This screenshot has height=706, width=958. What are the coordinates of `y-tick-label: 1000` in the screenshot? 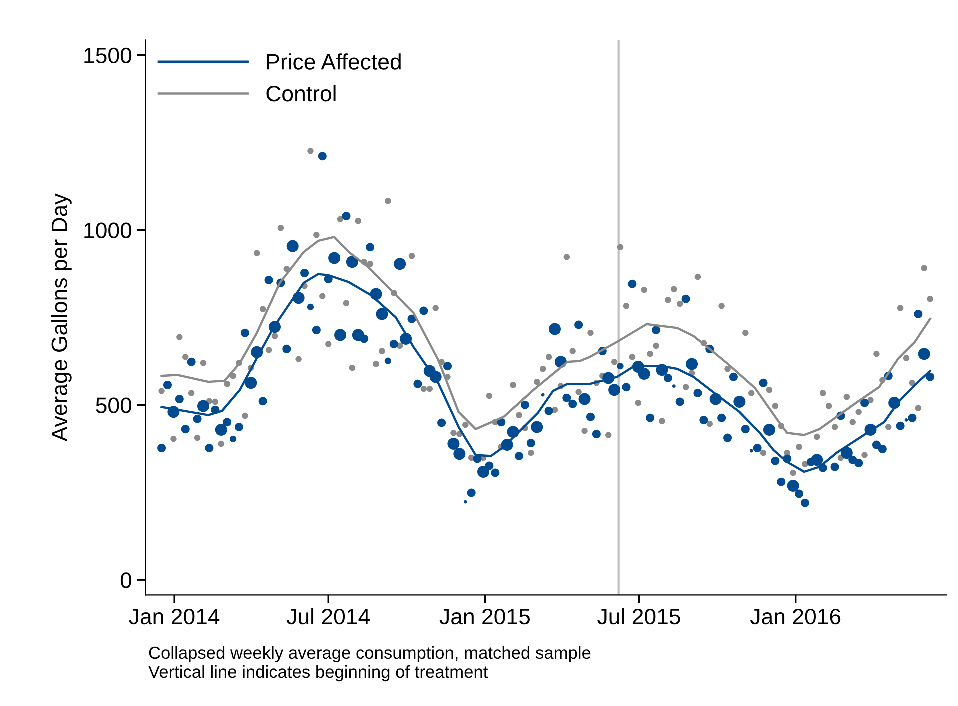 It's located at (108, 230).